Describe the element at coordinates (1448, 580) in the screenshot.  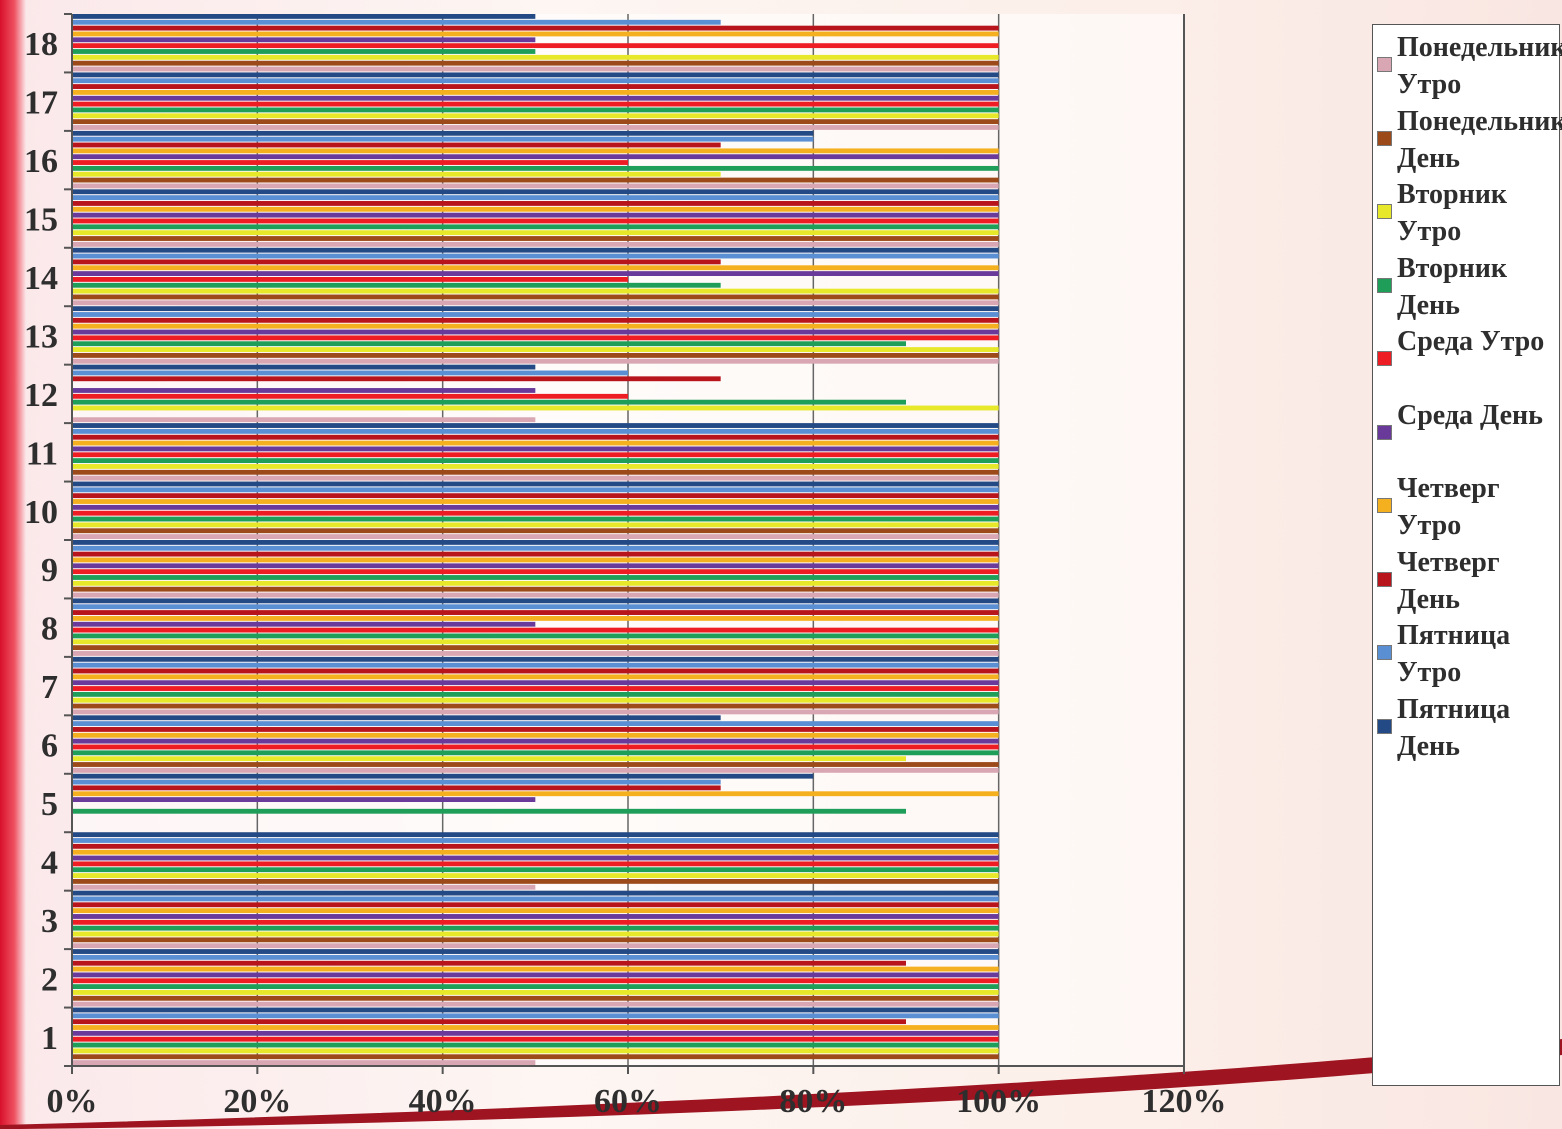
I see `legend-label: Четверг День` at that location.